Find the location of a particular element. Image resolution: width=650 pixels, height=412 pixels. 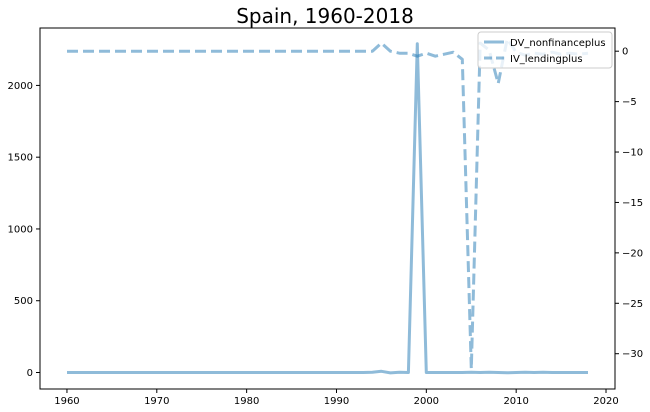

y-right-tick-label: −5 is located at coordinates (629, 102).